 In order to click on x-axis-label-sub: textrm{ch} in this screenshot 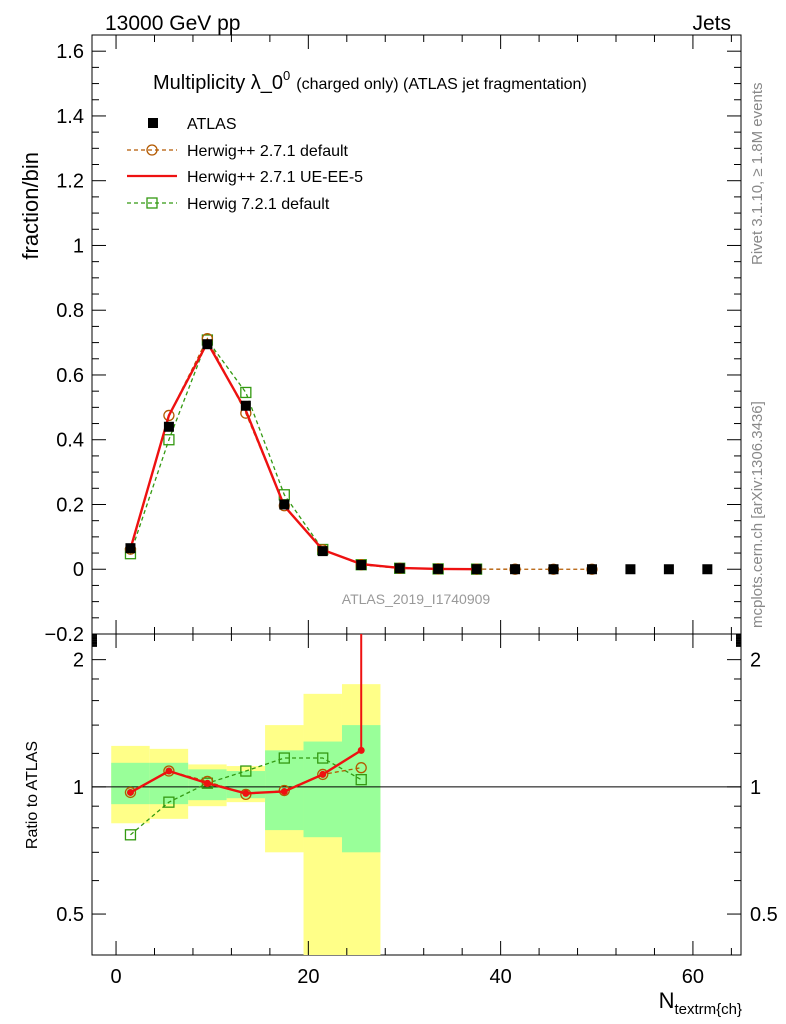, I will do `click(708, 1009)`.